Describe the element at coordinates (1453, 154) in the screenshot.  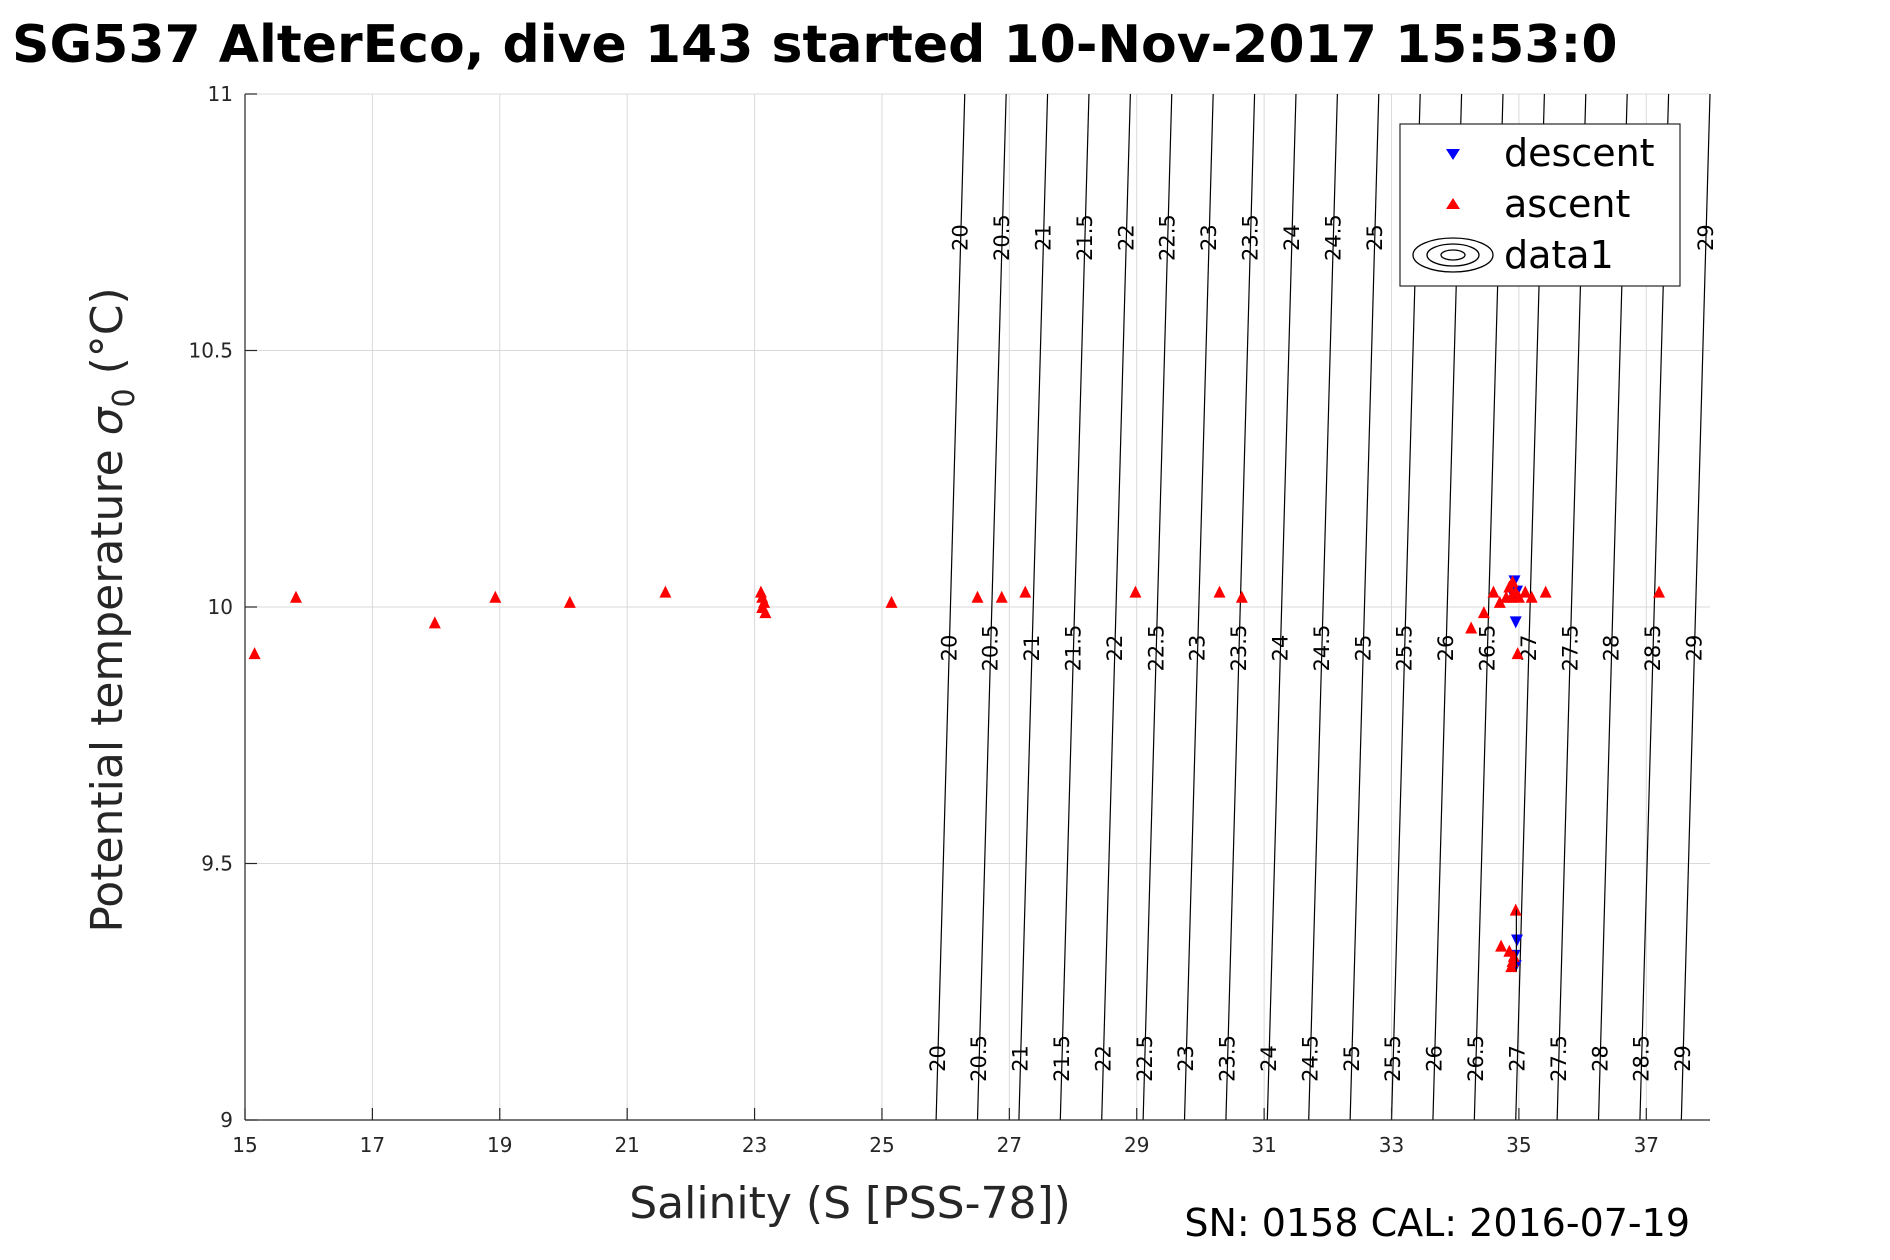
I see `legend-descent-marker` at that location.